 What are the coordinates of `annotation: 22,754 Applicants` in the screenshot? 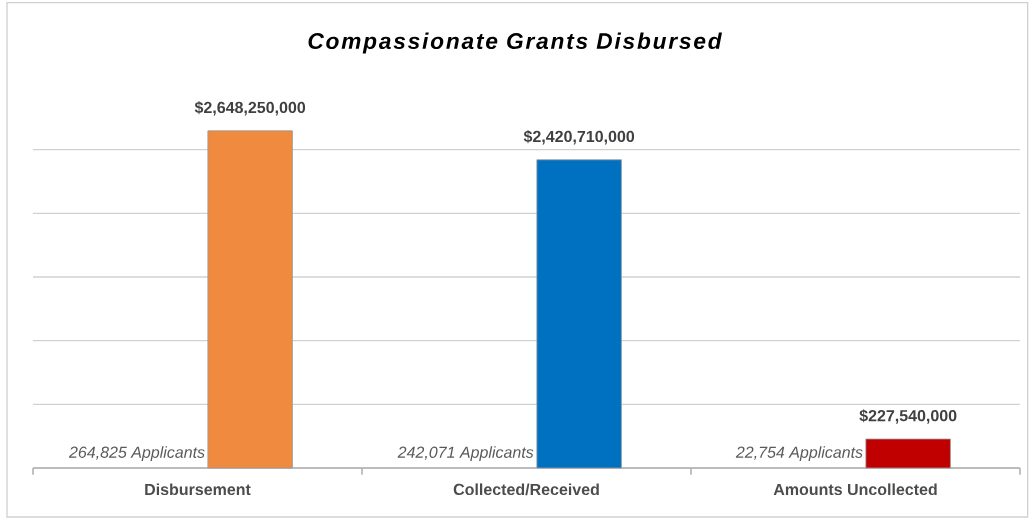 It's located at (799, 454).